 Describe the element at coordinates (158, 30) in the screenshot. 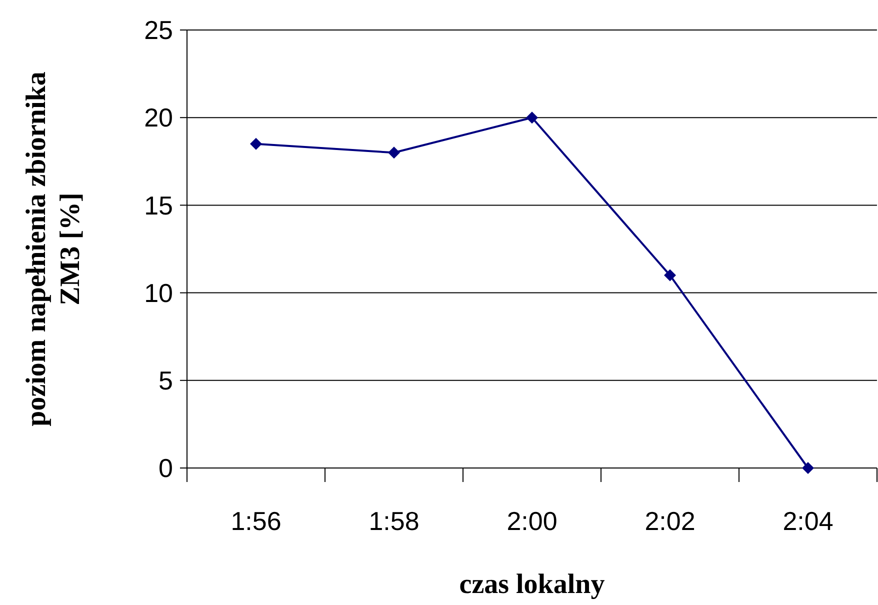

I see `y-tick-label: 25` at that location.